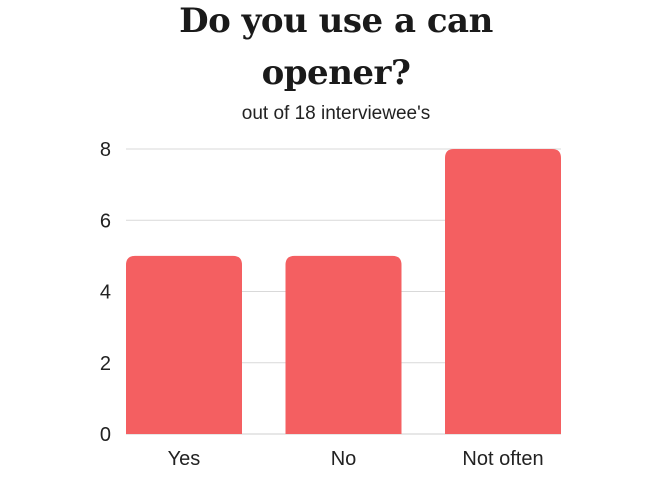 This screenshot has width=672, height=480. Describe the element at coordinates (184, 459) in the screenshot. I see `x-category-label: Yes` at that location.